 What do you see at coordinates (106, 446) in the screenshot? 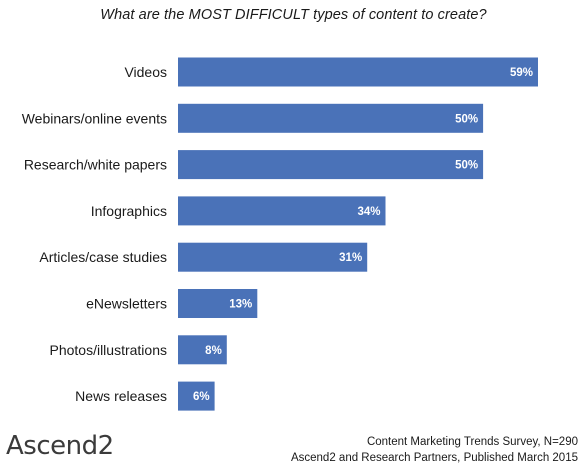
I see `logo-number: 2` at bounding box center [106, 446].